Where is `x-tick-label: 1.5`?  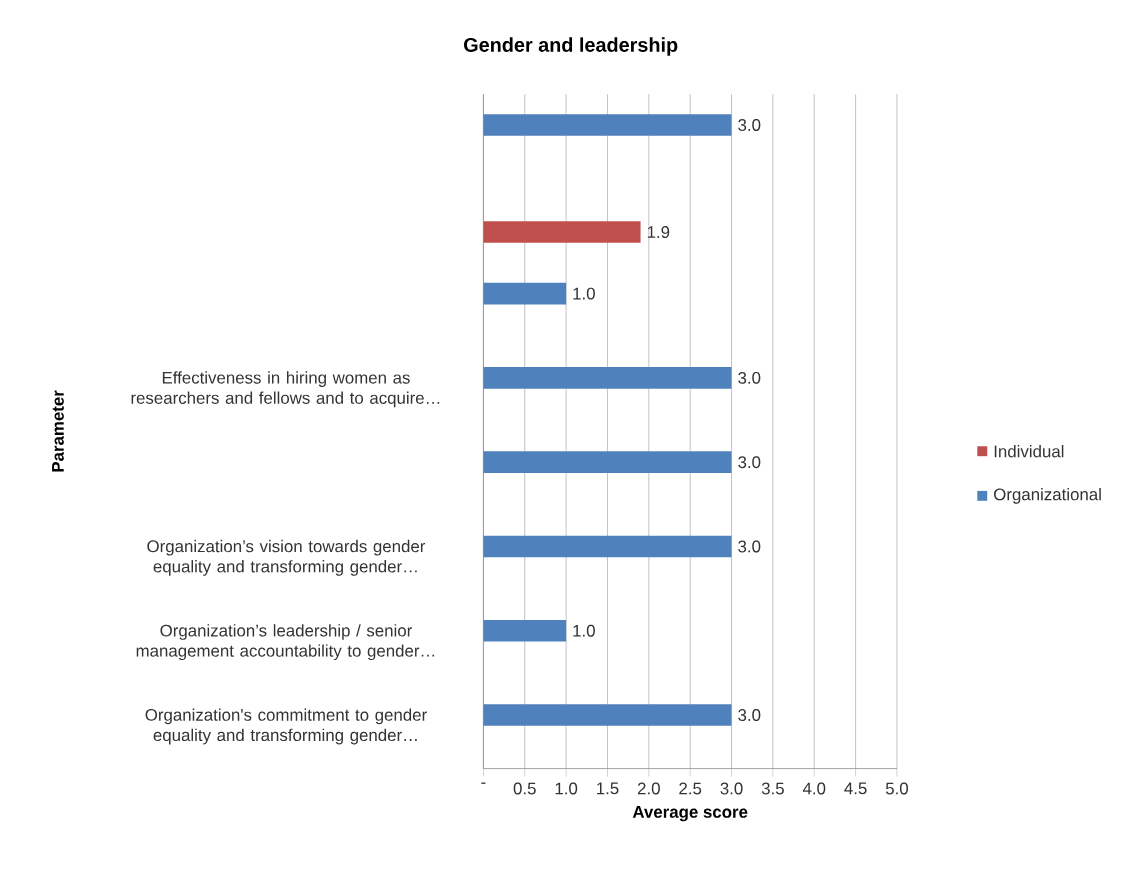 x-tick-label: 1.5 is located at coordinates (608, 788).